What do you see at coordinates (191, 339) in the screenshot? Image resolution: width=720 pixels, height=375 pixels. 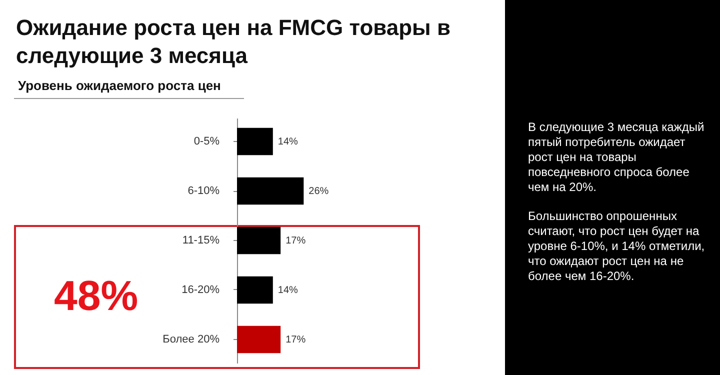 I see `y-tick-label: Более 20%` at bounding box center [191, 339].